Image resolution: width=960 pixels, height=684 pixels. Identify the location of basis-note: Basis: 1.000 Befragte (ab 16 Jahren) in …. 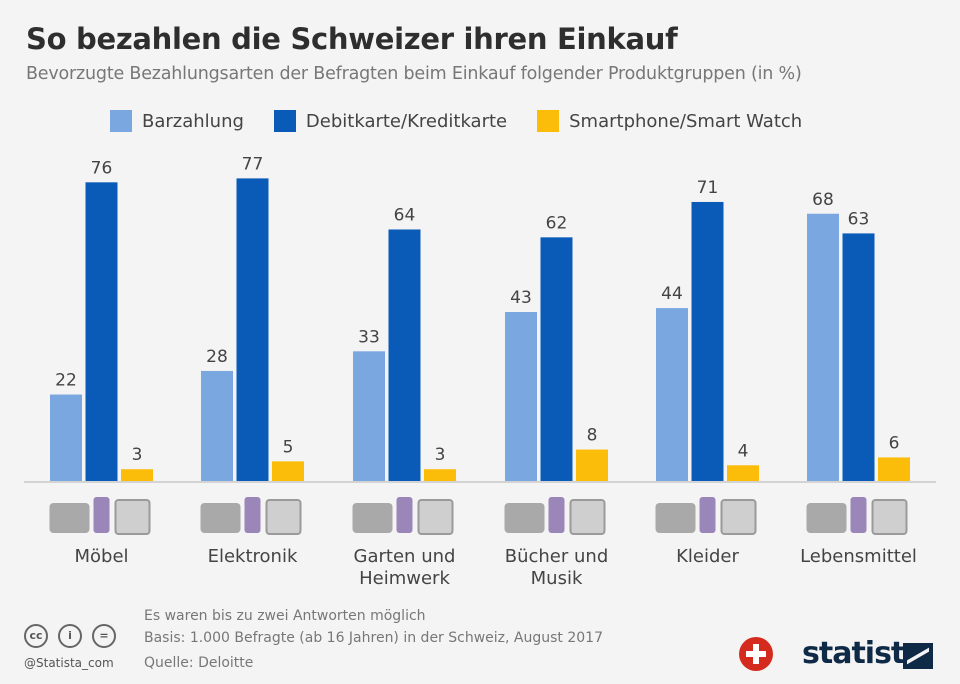
(373, 638).